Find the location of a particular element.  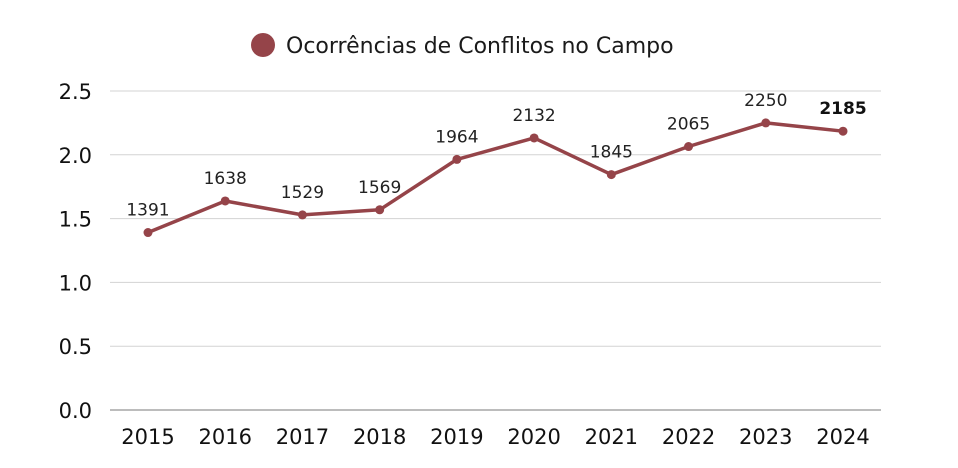

legend-marker is located at coordinates (263, 45).